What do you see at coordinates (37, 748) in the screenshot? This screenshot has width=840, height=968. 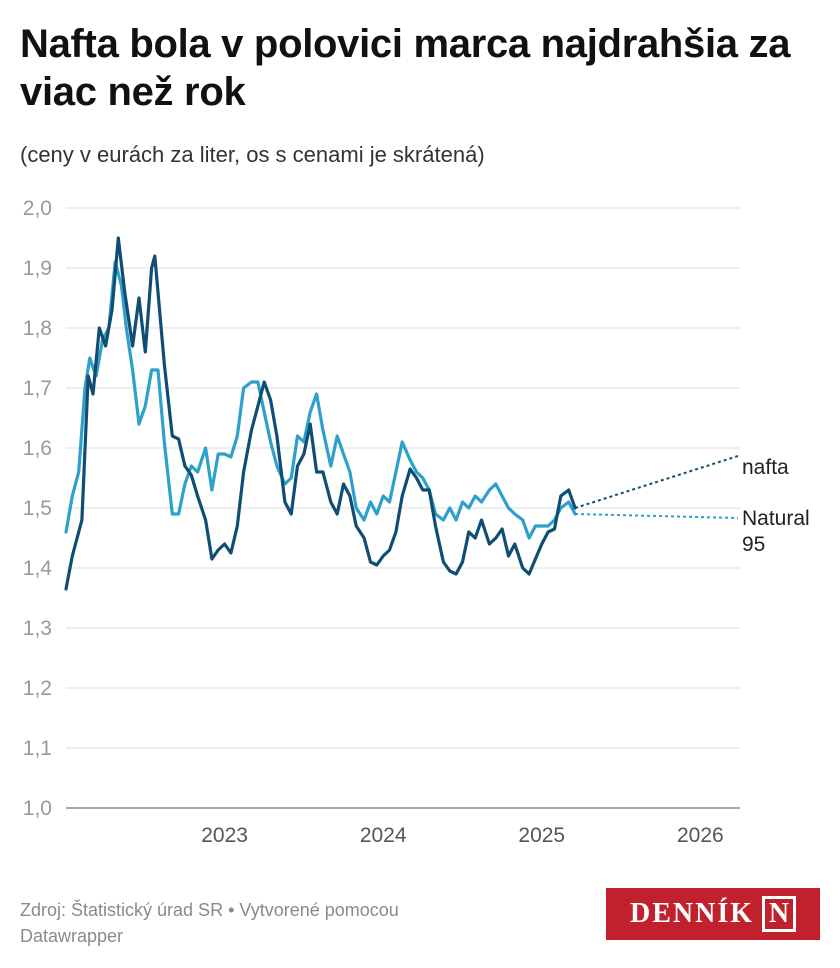 I see `y-tick-label: 1,1` at bounding box center [37, 748].